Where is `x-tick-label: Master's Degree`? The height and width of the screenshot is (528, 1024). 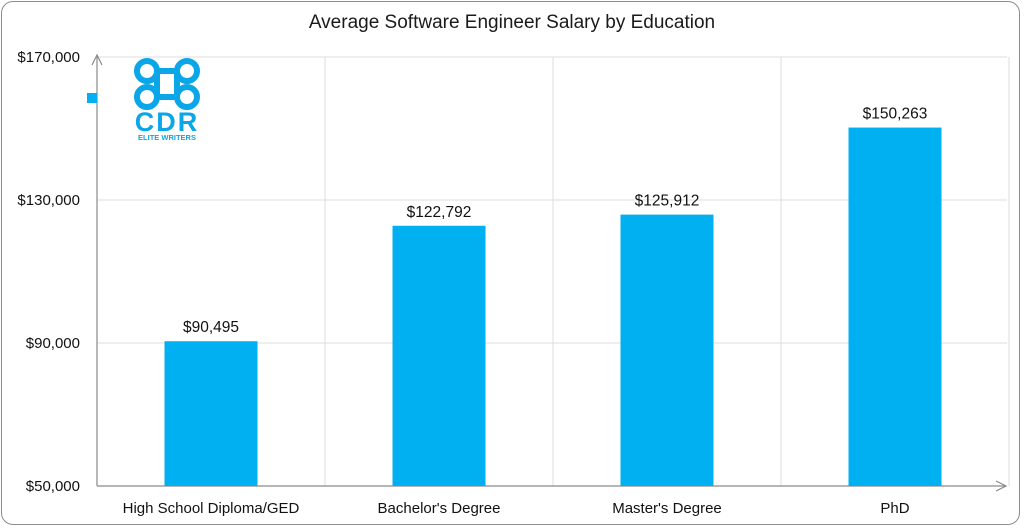
x-tick-label: Master's Degree is located at coordinates (667, 508).